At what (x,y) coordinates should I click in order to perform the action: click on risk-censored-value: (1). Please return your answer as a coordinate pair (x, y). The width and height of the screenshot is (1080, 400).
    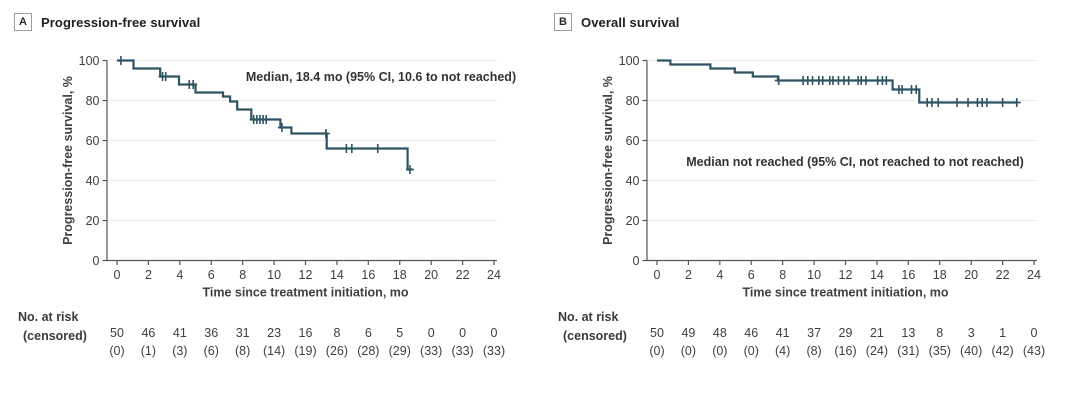
    Looking at the image, I should click on (148, 351).